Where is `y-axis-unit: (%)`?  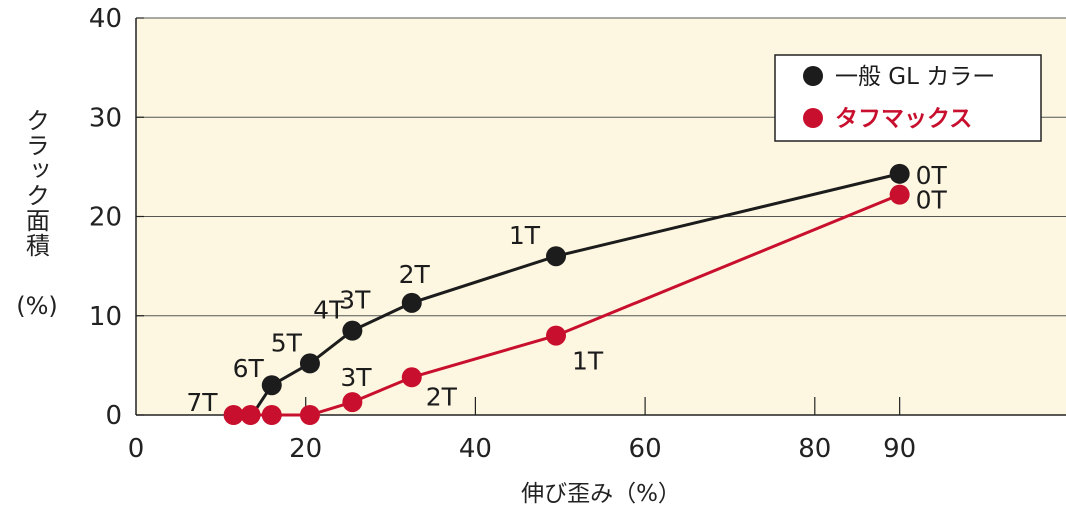 y-axis-unit: (%) is located at coordinates (37, 306).